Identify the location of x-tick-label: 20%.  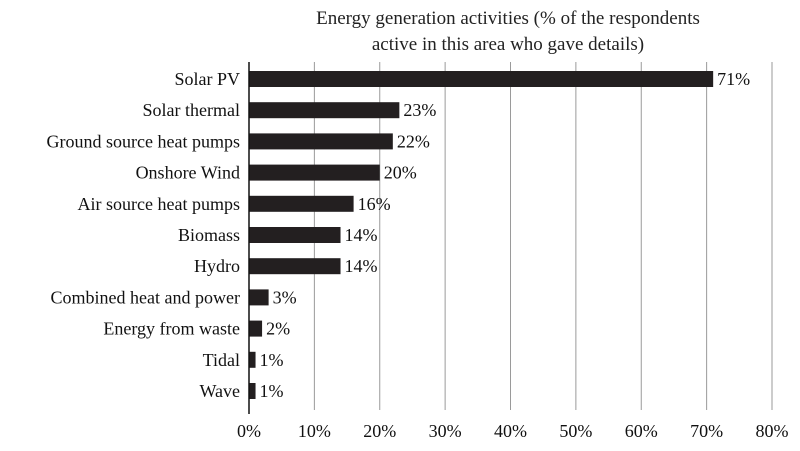
(379, 431).